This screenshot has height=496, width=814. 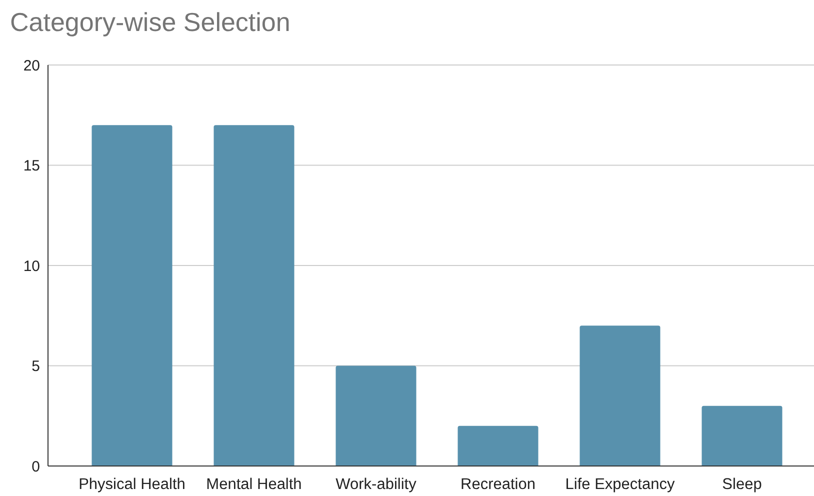 What do you see at coordinates (31, 266) in the screenshot?
I see `y-tick-label: 10` at bounding box center [31, 266].